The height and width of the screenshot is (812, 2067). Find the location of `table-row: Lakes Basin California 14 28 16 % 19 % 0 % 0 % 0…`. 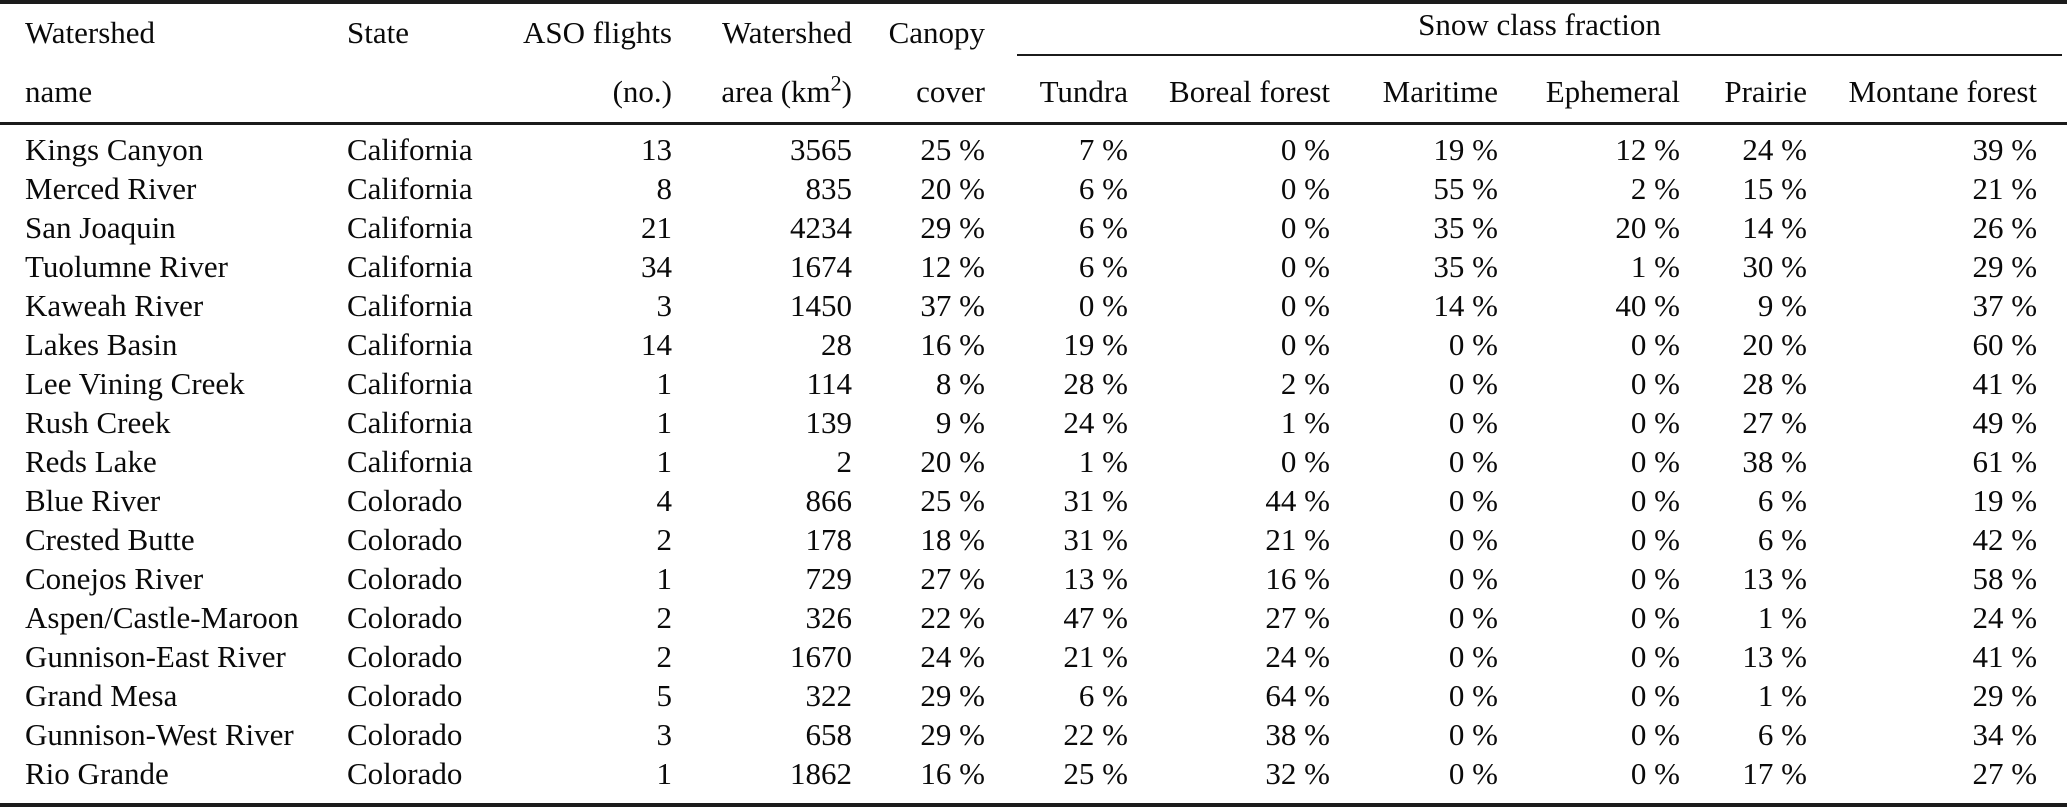

table-row: Lakes Basin California 14 28 16 % 19 % 0 % 0 % 0… is located at coordinates (1033, 344).